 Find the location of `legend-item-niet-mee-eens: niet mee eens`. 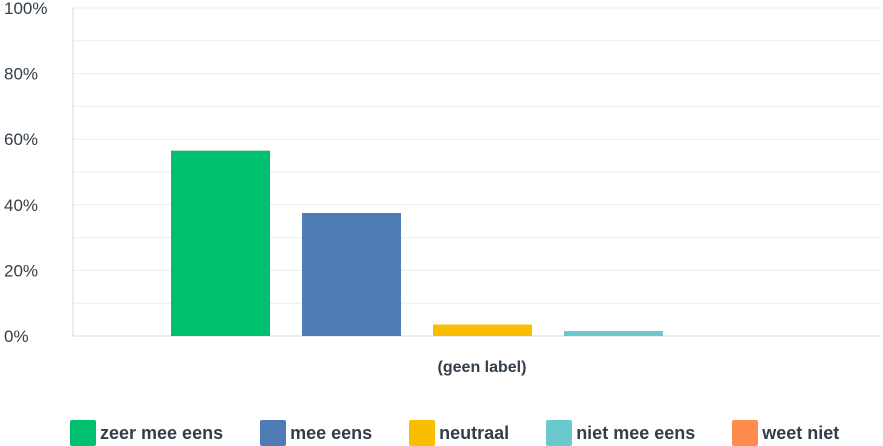

legend-item-niet-mee-eens: niet mee eens is located at coordinates (620, 433).